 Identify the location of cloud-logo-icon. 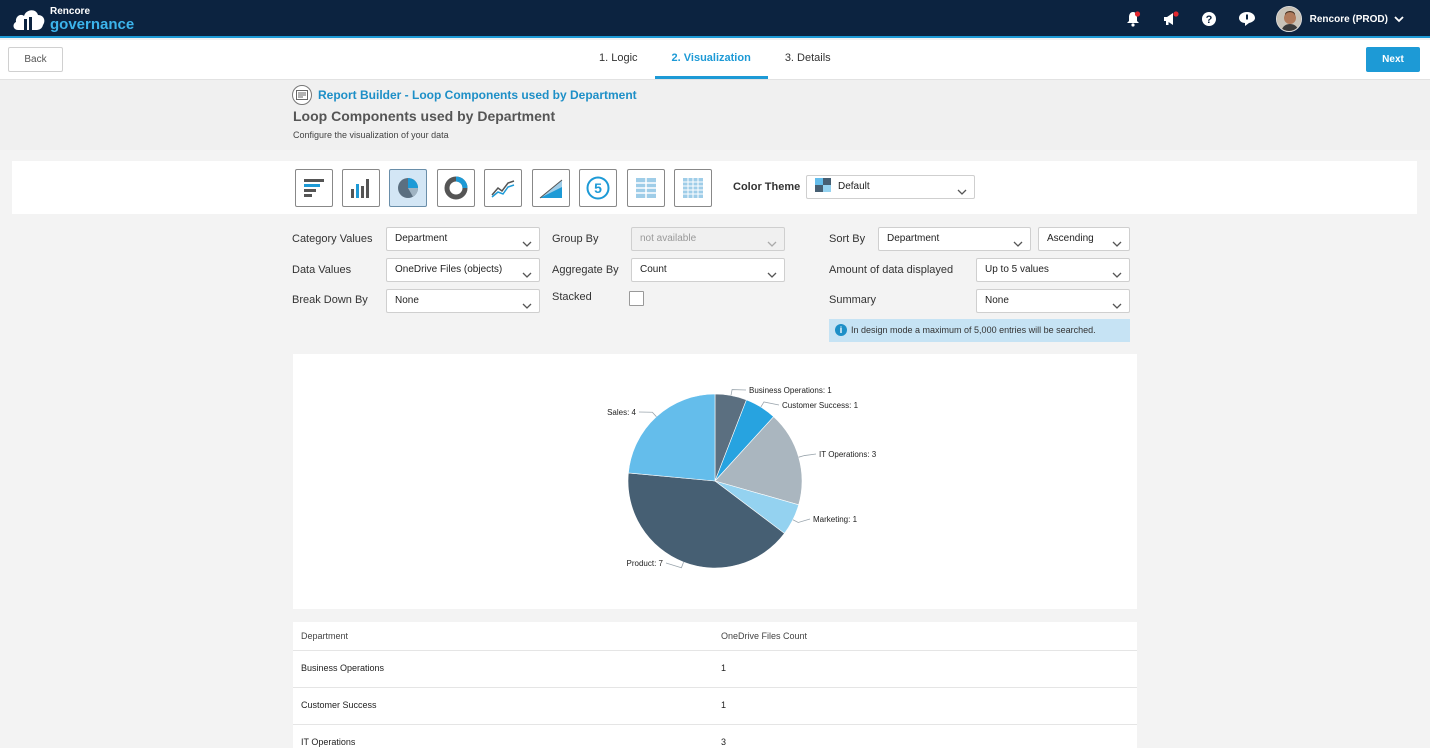
(29, 19).